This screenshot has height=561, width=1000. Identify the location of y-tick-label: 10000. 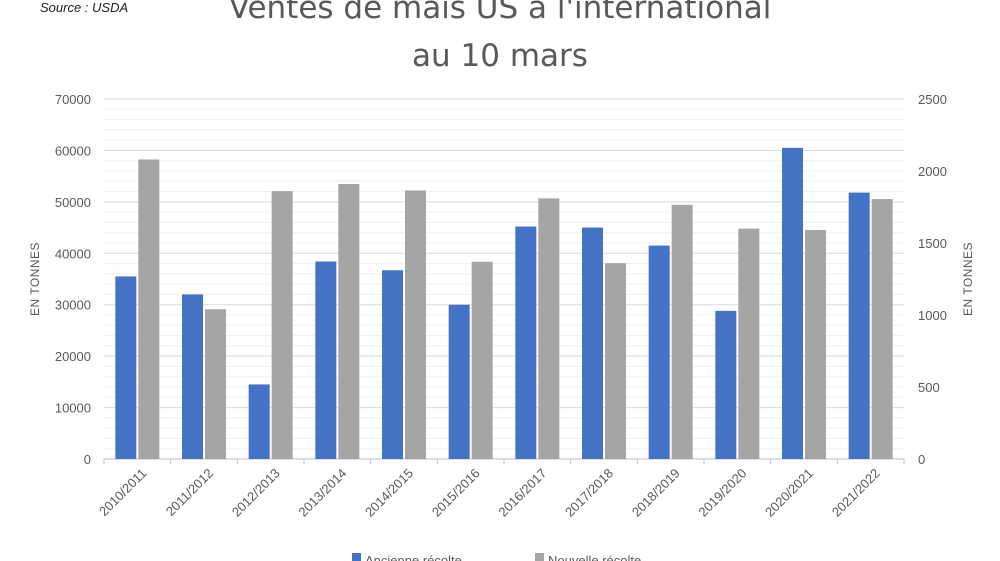
(73, 408).